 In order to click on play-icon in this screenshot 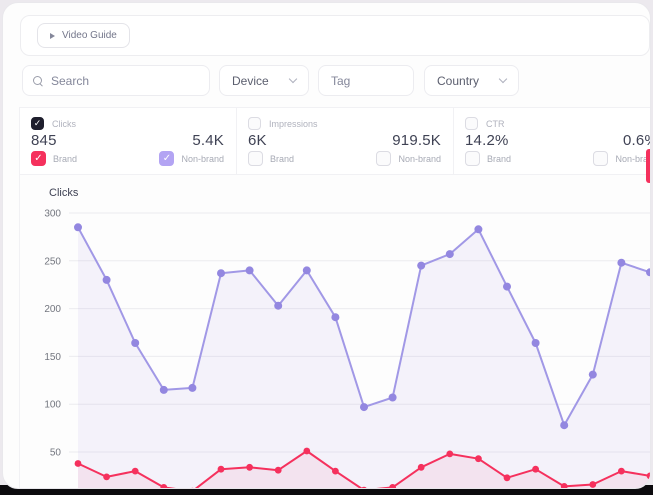, I will do `click(52, 35)`.